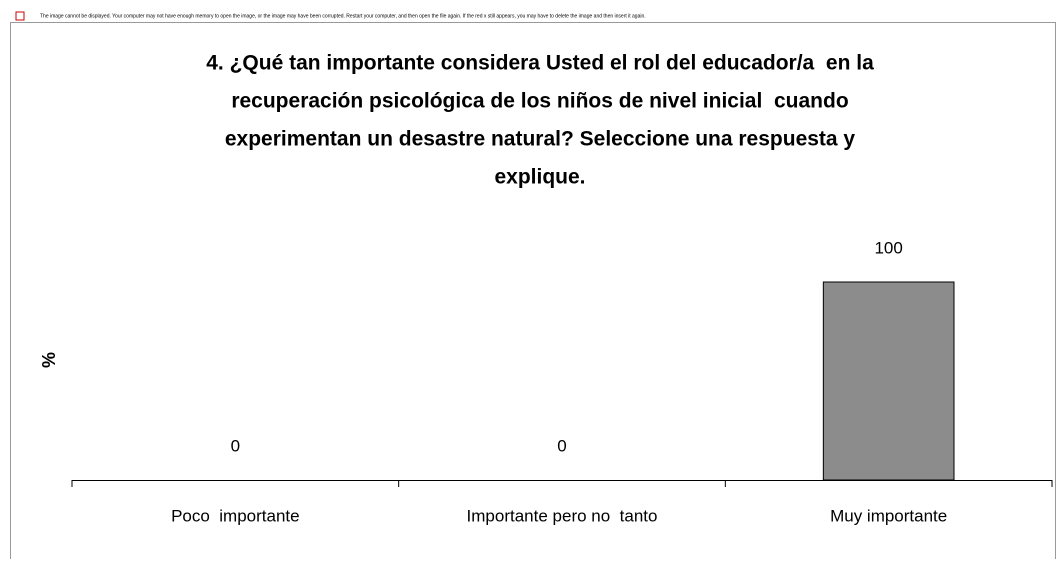 The image size is (1060, 564). I want to click on x-tick-label: Muy importante, so click(888, 515).